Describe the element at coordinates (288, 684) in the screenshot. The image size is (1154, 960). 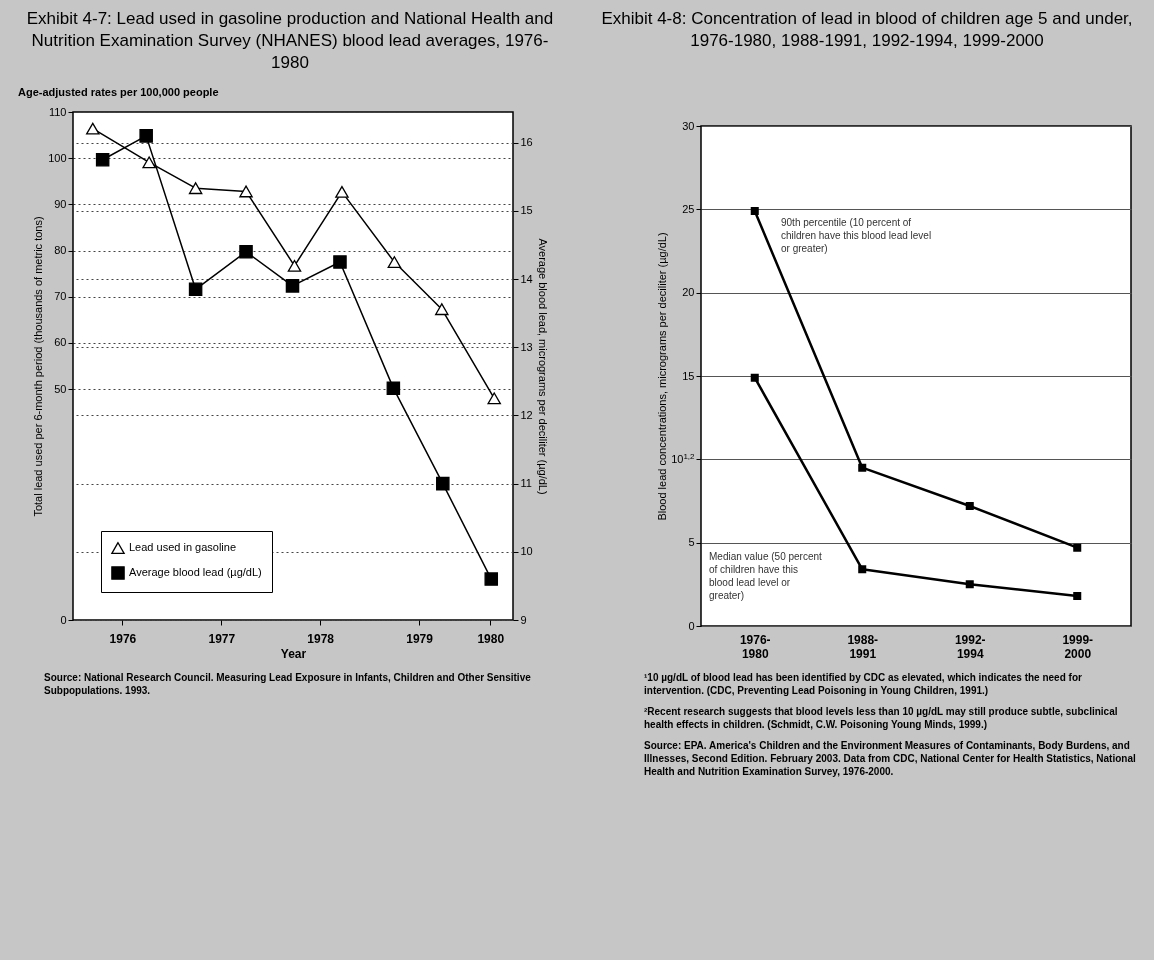
I see `source-note: Source: National Research Council. Measuring Lead Exposure in Infants, Children and Other Sensitive Subpopulations. 1993.` at that location.